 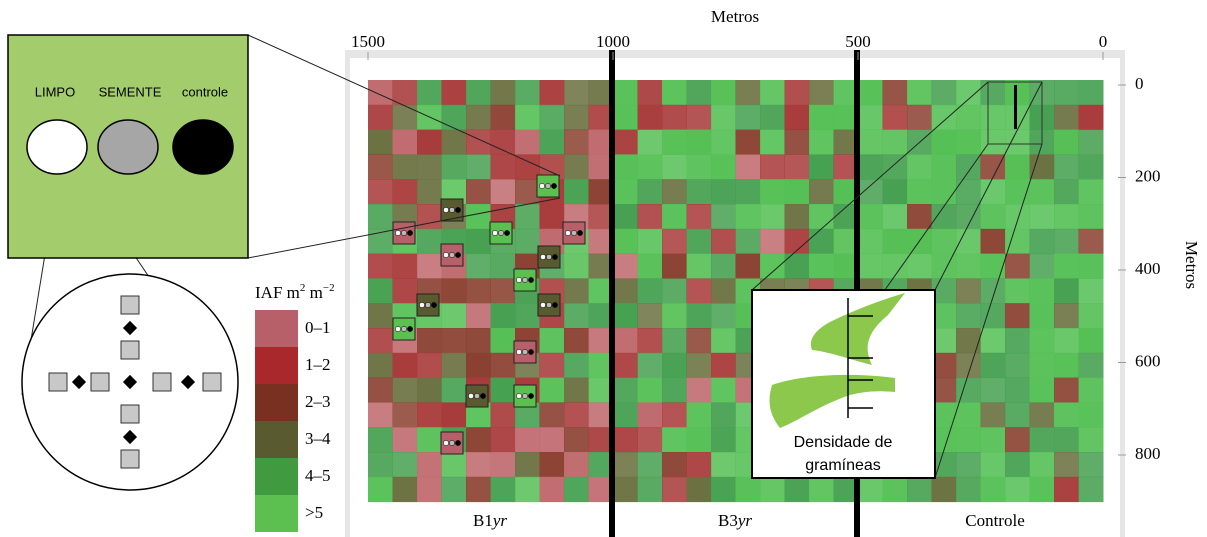 I want to click on legend-label: 4–5, so click(x=318, y=475).